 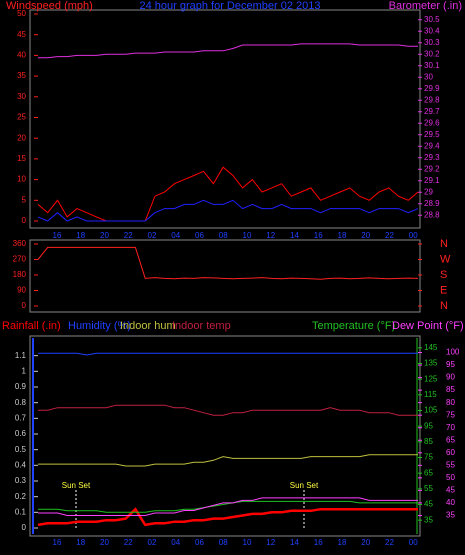 What do you see at coordinates (430, 394) in the screenshot?
I see `y2-tick-label: 115` at bounding box center [430, 394].